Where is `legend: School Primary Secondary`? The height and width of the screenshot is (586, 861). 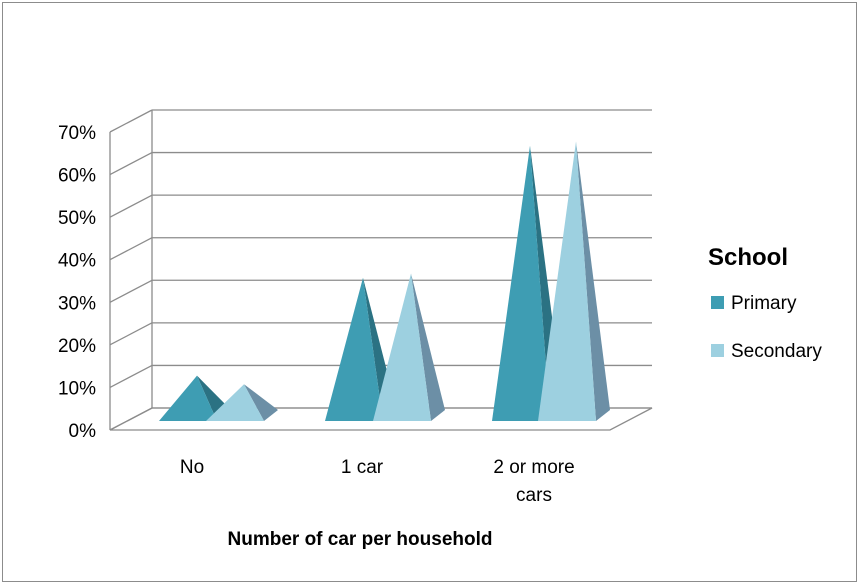 legend: School Primary Secondary is located at coordinates (765, 303).